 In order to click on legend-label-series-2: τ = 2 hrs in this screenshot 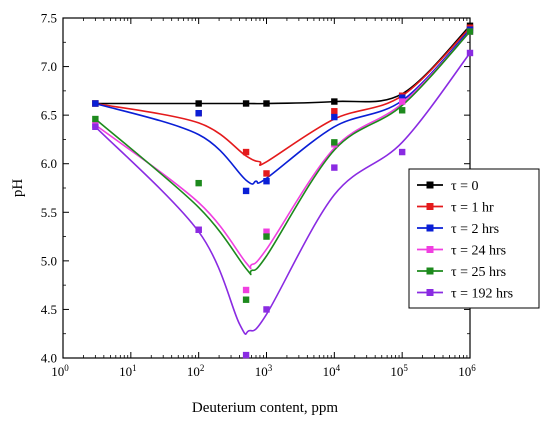, I will do `click(475, 229)`.